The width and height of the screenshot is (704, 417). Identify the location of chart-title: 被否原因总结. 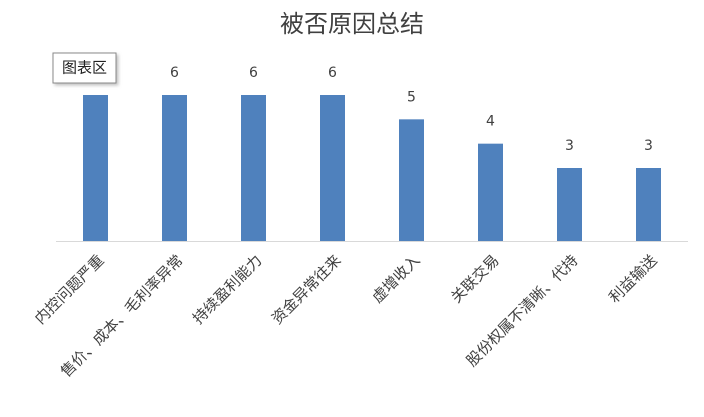
(352, 24).